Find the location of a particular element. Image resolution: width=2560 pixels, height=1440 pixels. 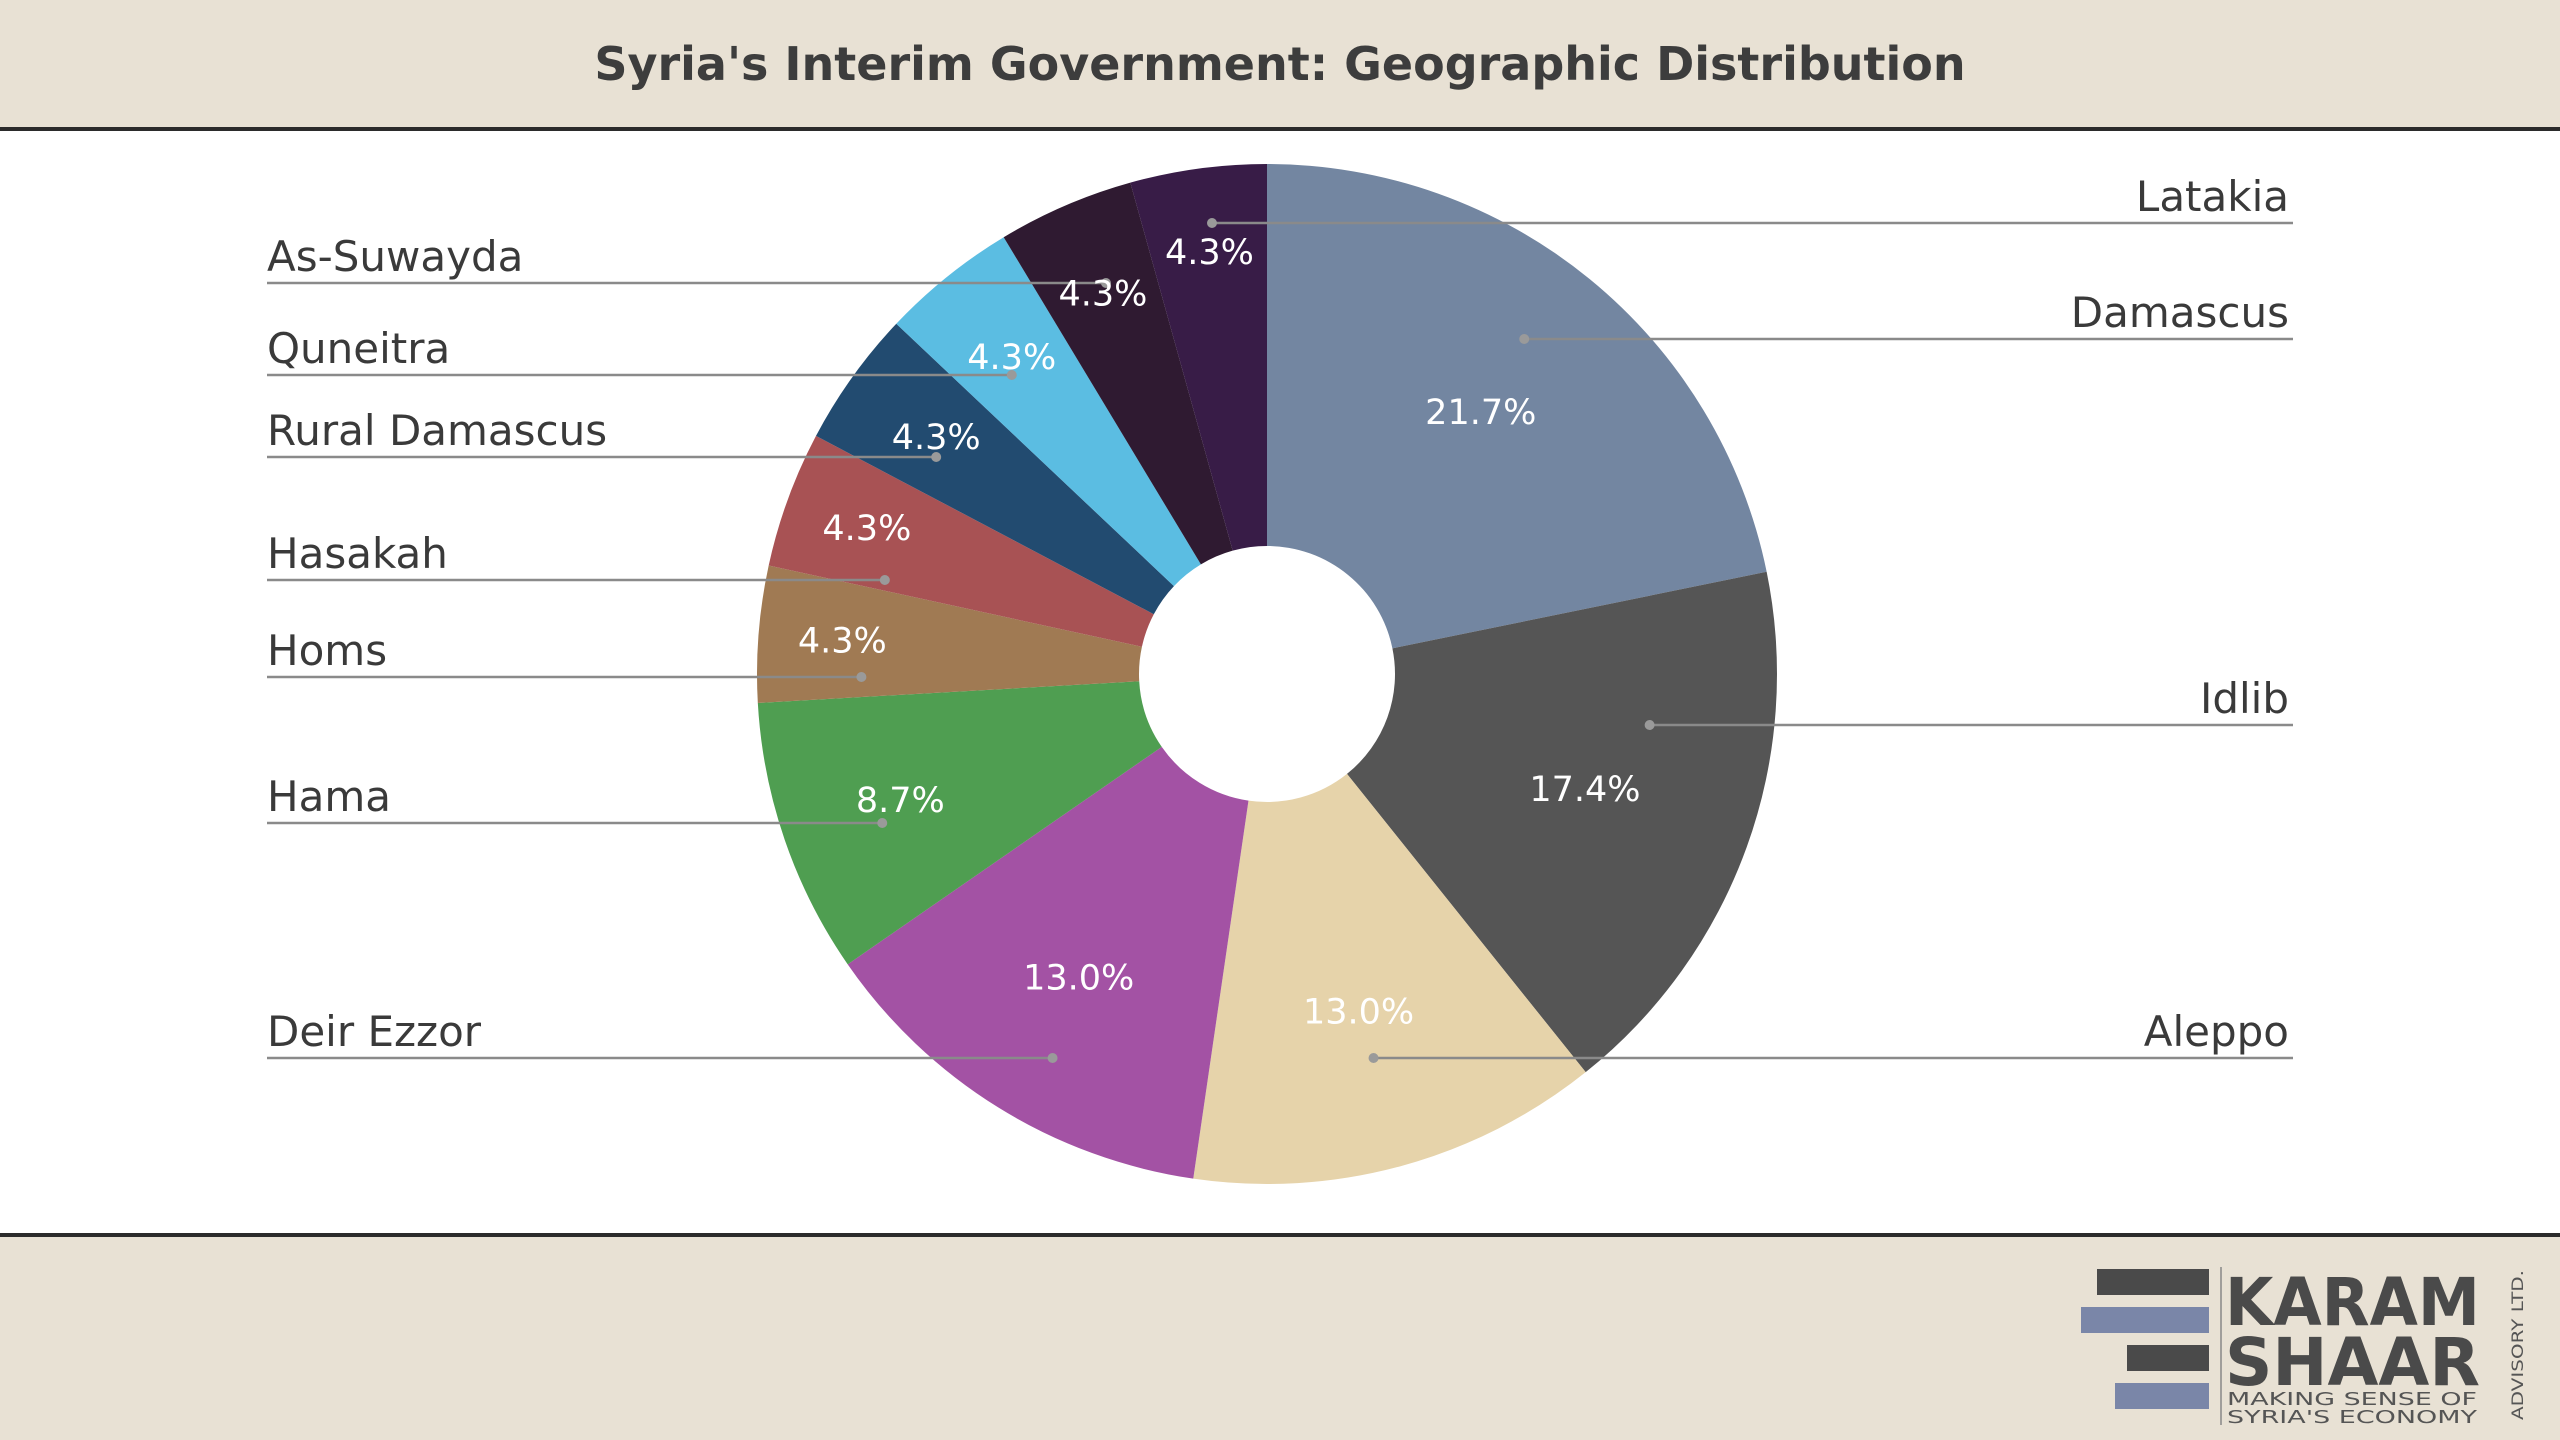

category-label-damascus: Damascus is located at coordinates (2180, 312).